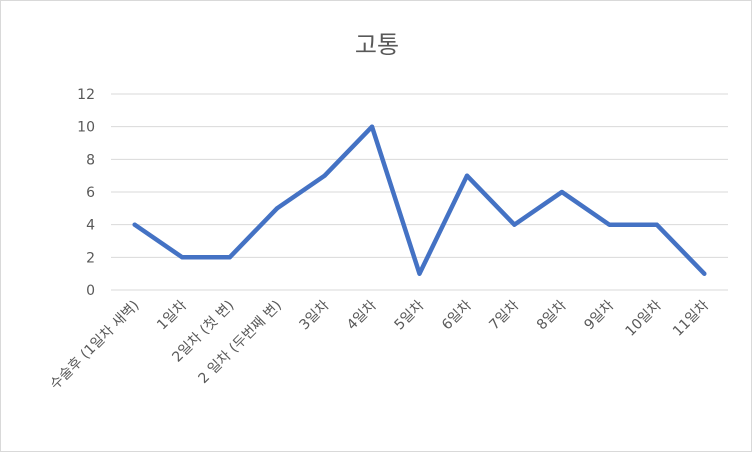 The width and height of the screenshot is (752, 453). I want to click on y-tick-label: 8, so click(90, 160).